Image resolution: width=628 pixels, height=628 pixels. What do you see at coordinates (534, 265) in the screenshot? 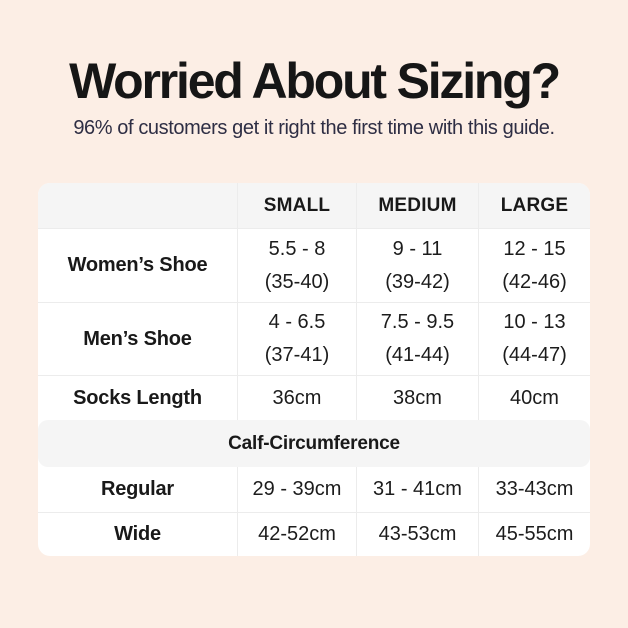
I see `cell-womens-shoe-large: 12 - 15 (42-46)` at bounding box center [534, 265].